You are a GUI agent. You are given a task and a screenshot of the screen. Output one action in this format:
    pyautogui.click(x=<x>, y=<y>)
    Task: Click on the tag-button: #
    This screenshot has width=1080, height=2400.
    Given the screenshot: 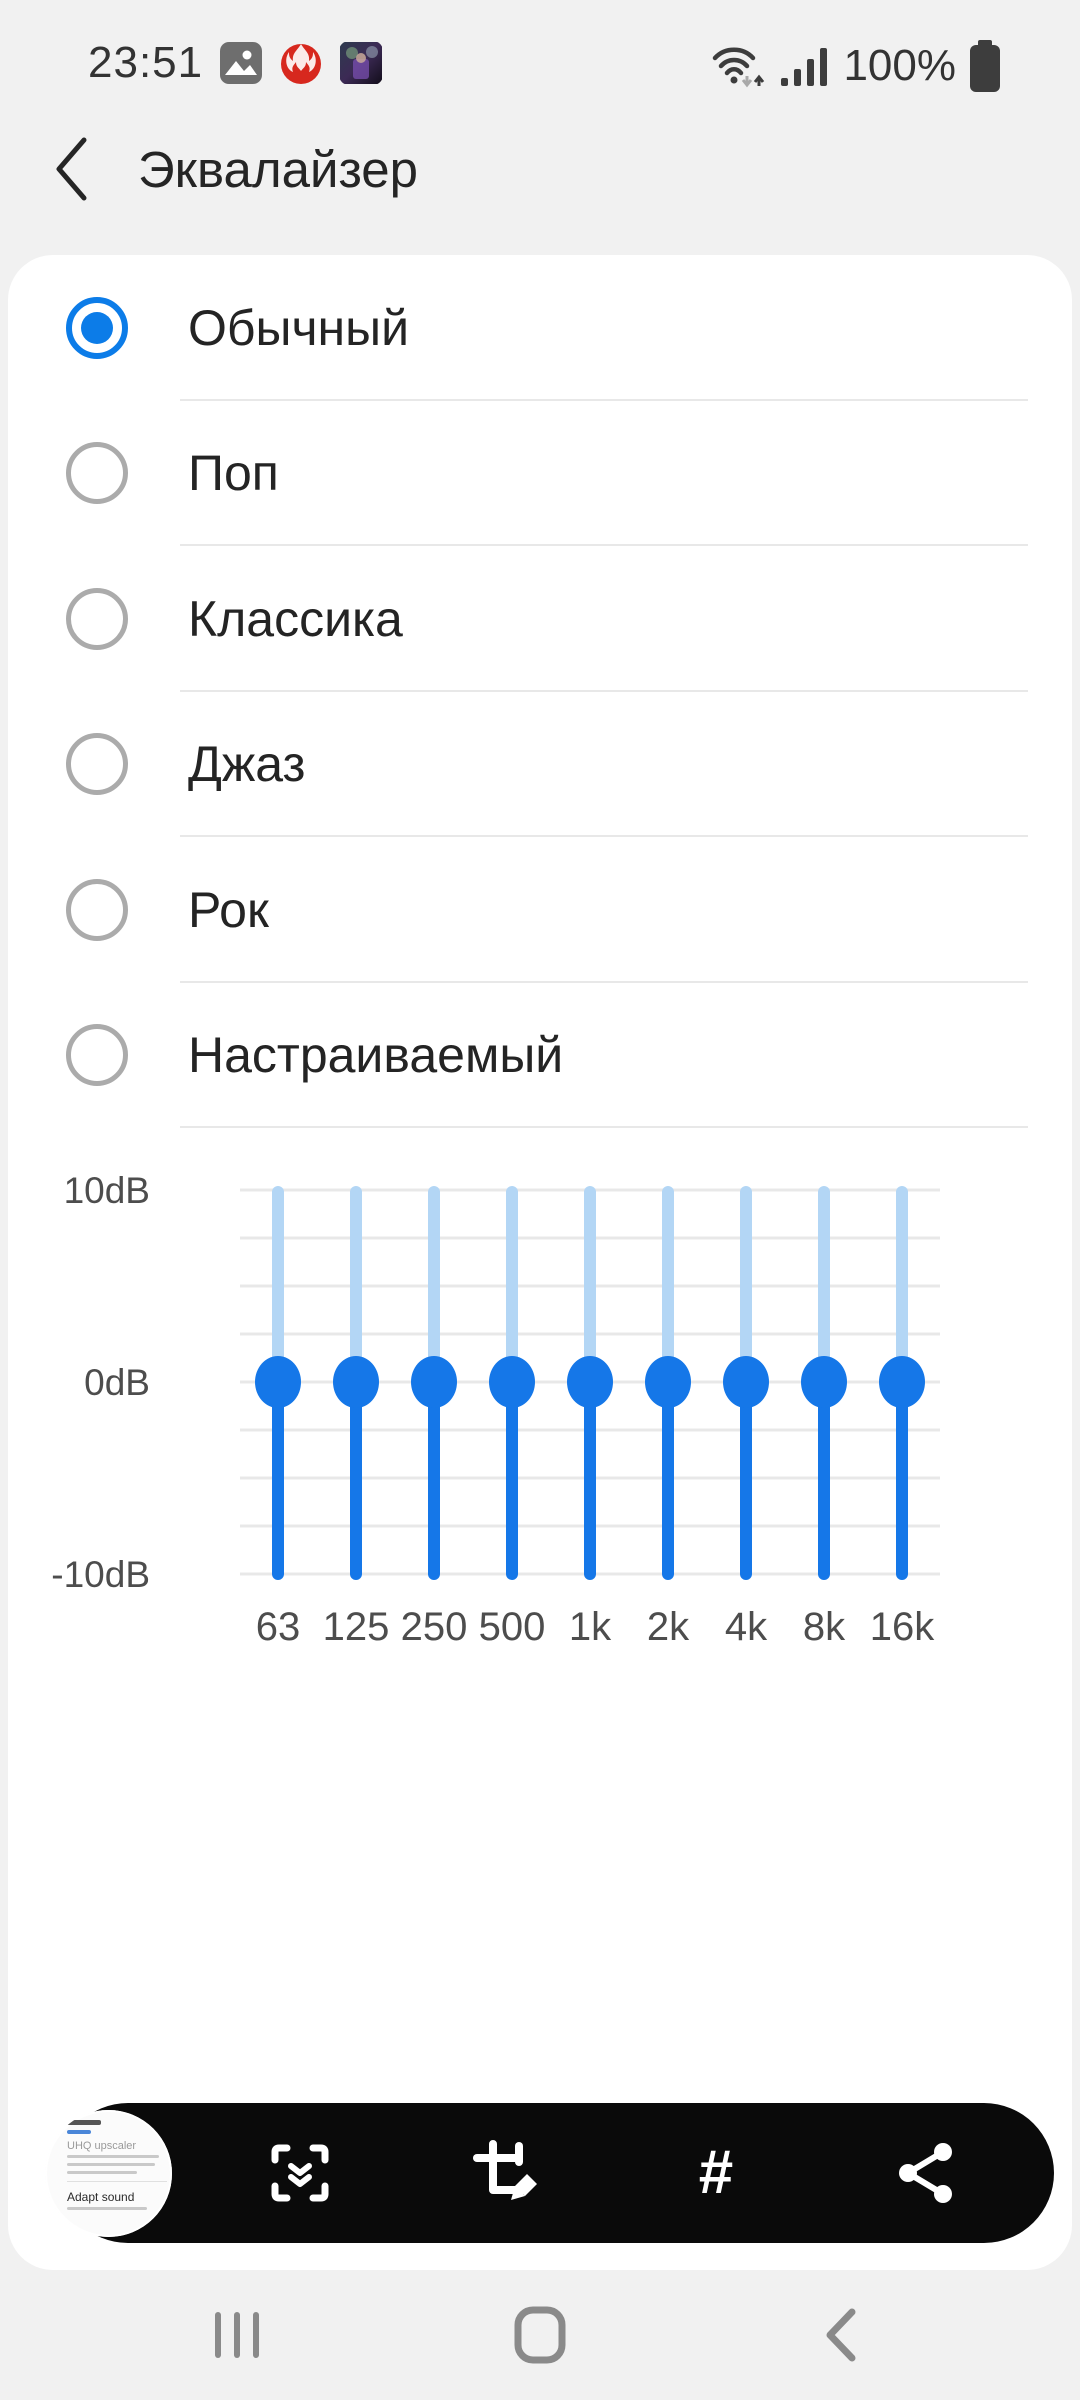 What is the action you would take?
    pyautogui.click(x=716, y=2173)
    